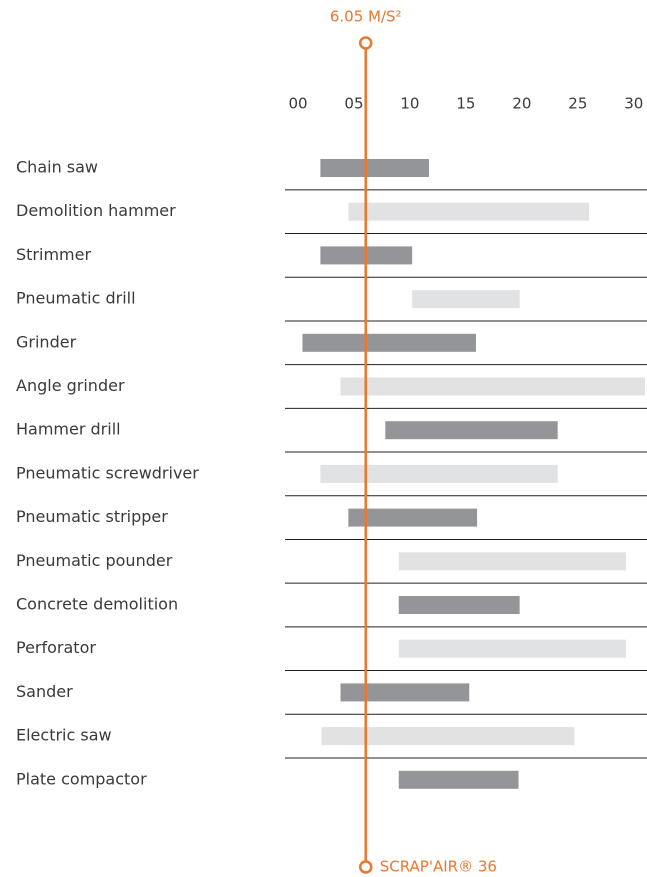  Describe the element at coordinates (366, 17) in the screenshot. I see `reference-label: 6.05 M/S²` at that location.